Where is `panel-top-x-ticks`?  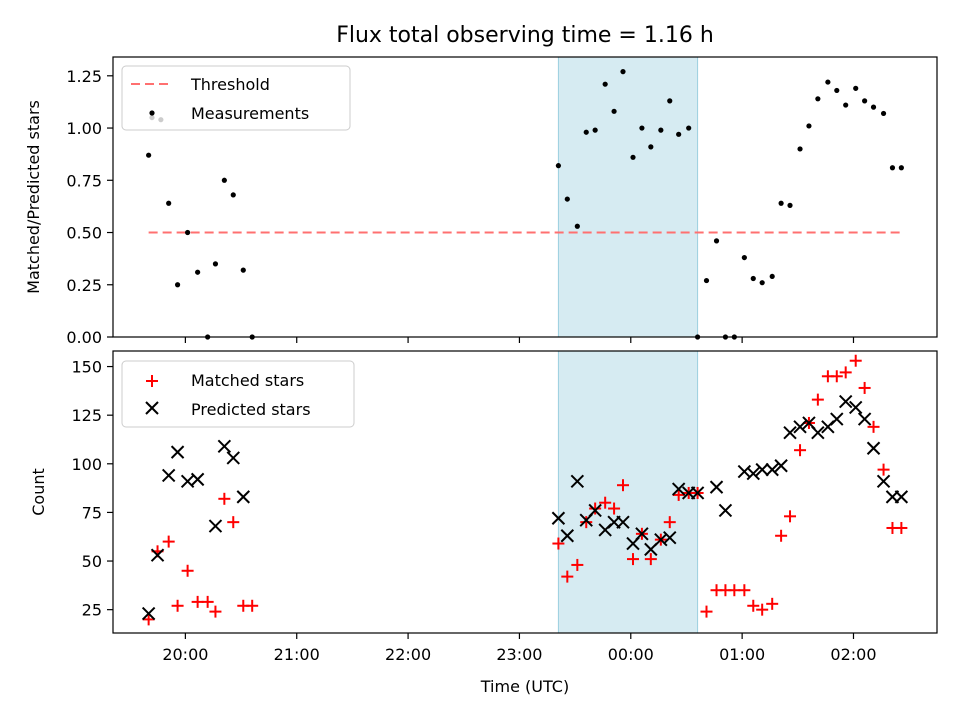 panel-top-x-ticks is located at coordinates (519, 340).